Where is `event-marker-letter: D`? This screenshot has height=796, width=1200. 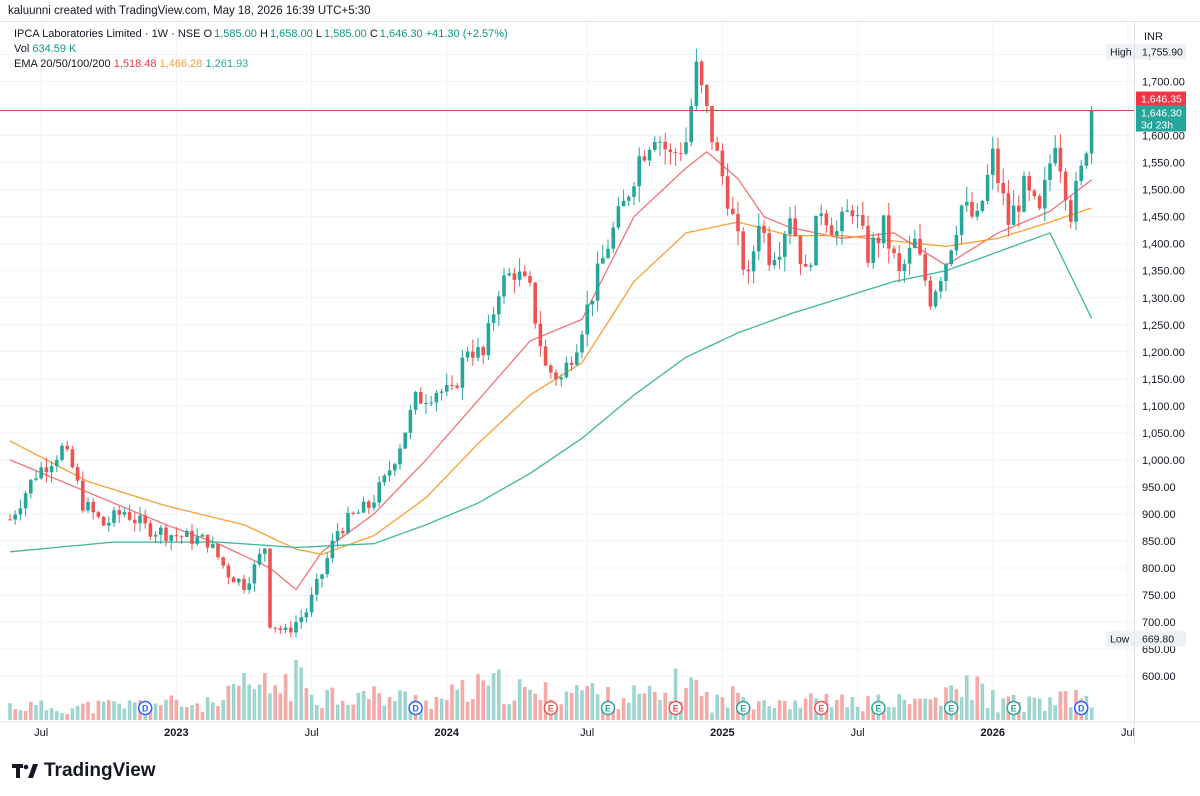
event-marker-letter: D is located at coordinates (415, 709).